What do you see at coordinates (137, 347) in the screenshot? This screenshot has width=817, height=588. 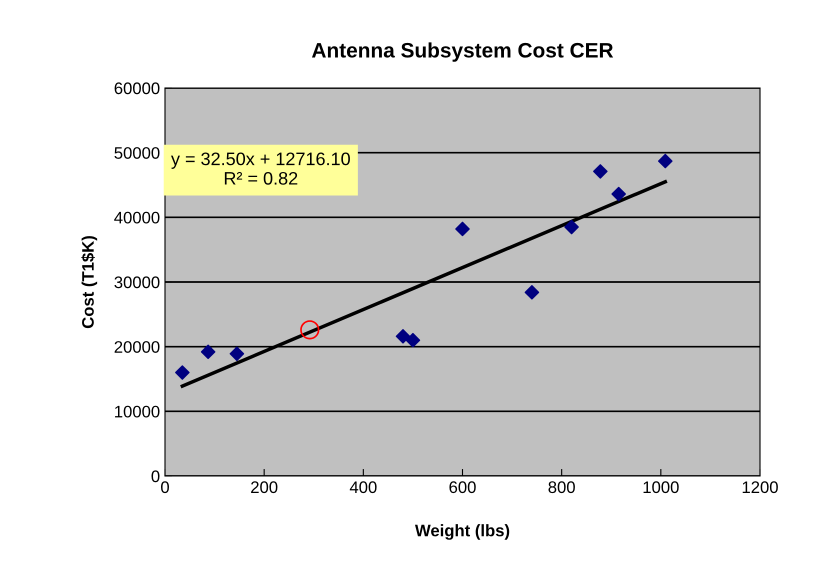 I see `y-tick-label: 20000` at bounding box center [137, 347].